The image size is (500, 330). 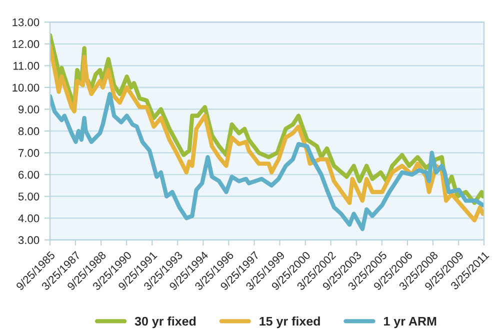 I want to click on y-tick-label: 13.00, so click(x=26, y=22).